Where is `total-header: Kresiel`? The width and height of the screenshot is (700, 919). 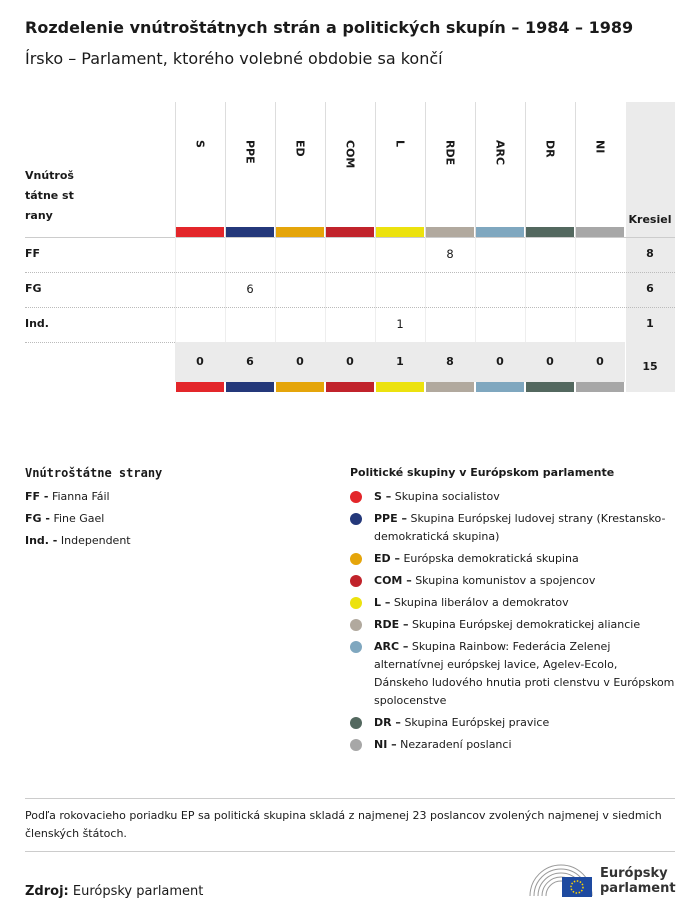 total-header: Kresiel is located at coordinates (650, 219).